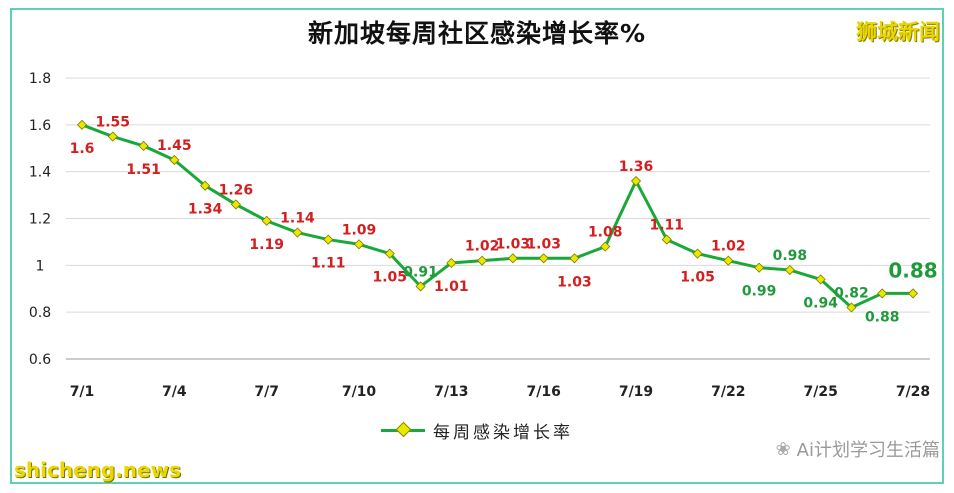 The height and width of the screenshot is (493, 954). I want to click on y-tick-label: 0.8, so click(40, 313).